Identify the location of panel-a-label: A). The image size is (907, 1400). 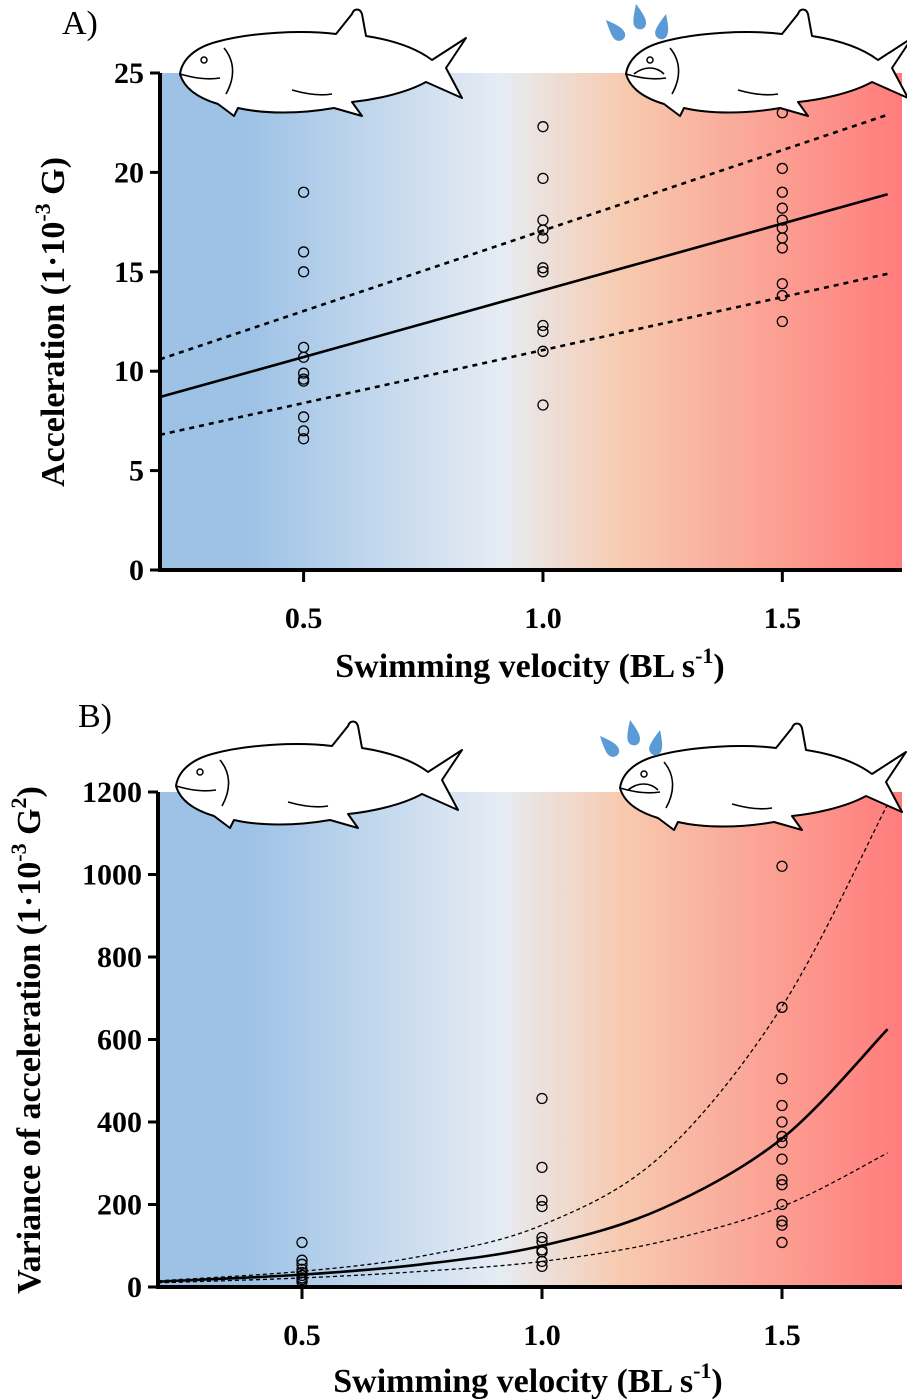
(80, 23).